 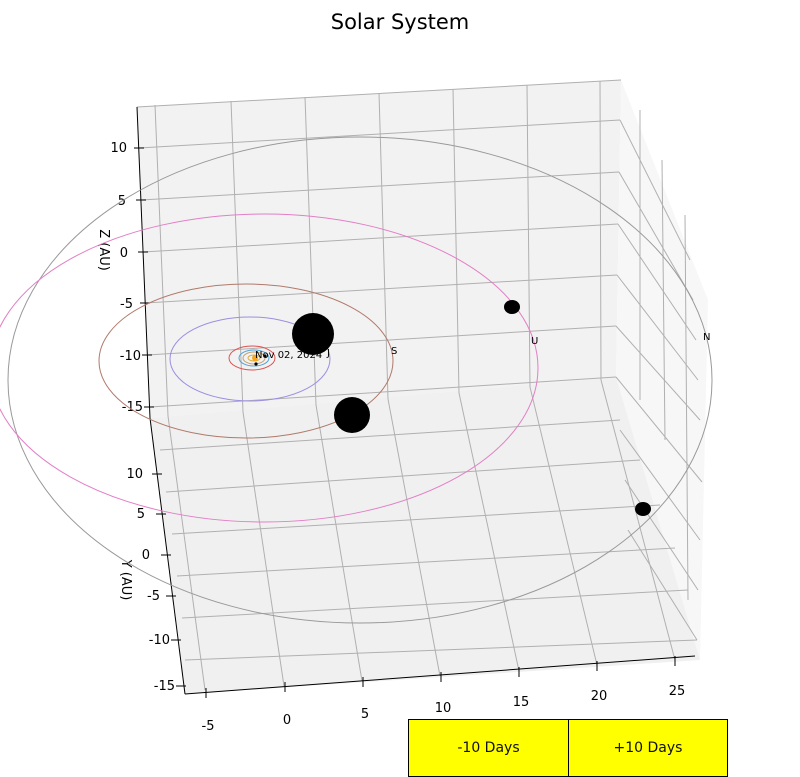 What do you see at coordinates (132, 407) in the screenshot?
I see `z-tick: -15` at bounding box center [132, 407].